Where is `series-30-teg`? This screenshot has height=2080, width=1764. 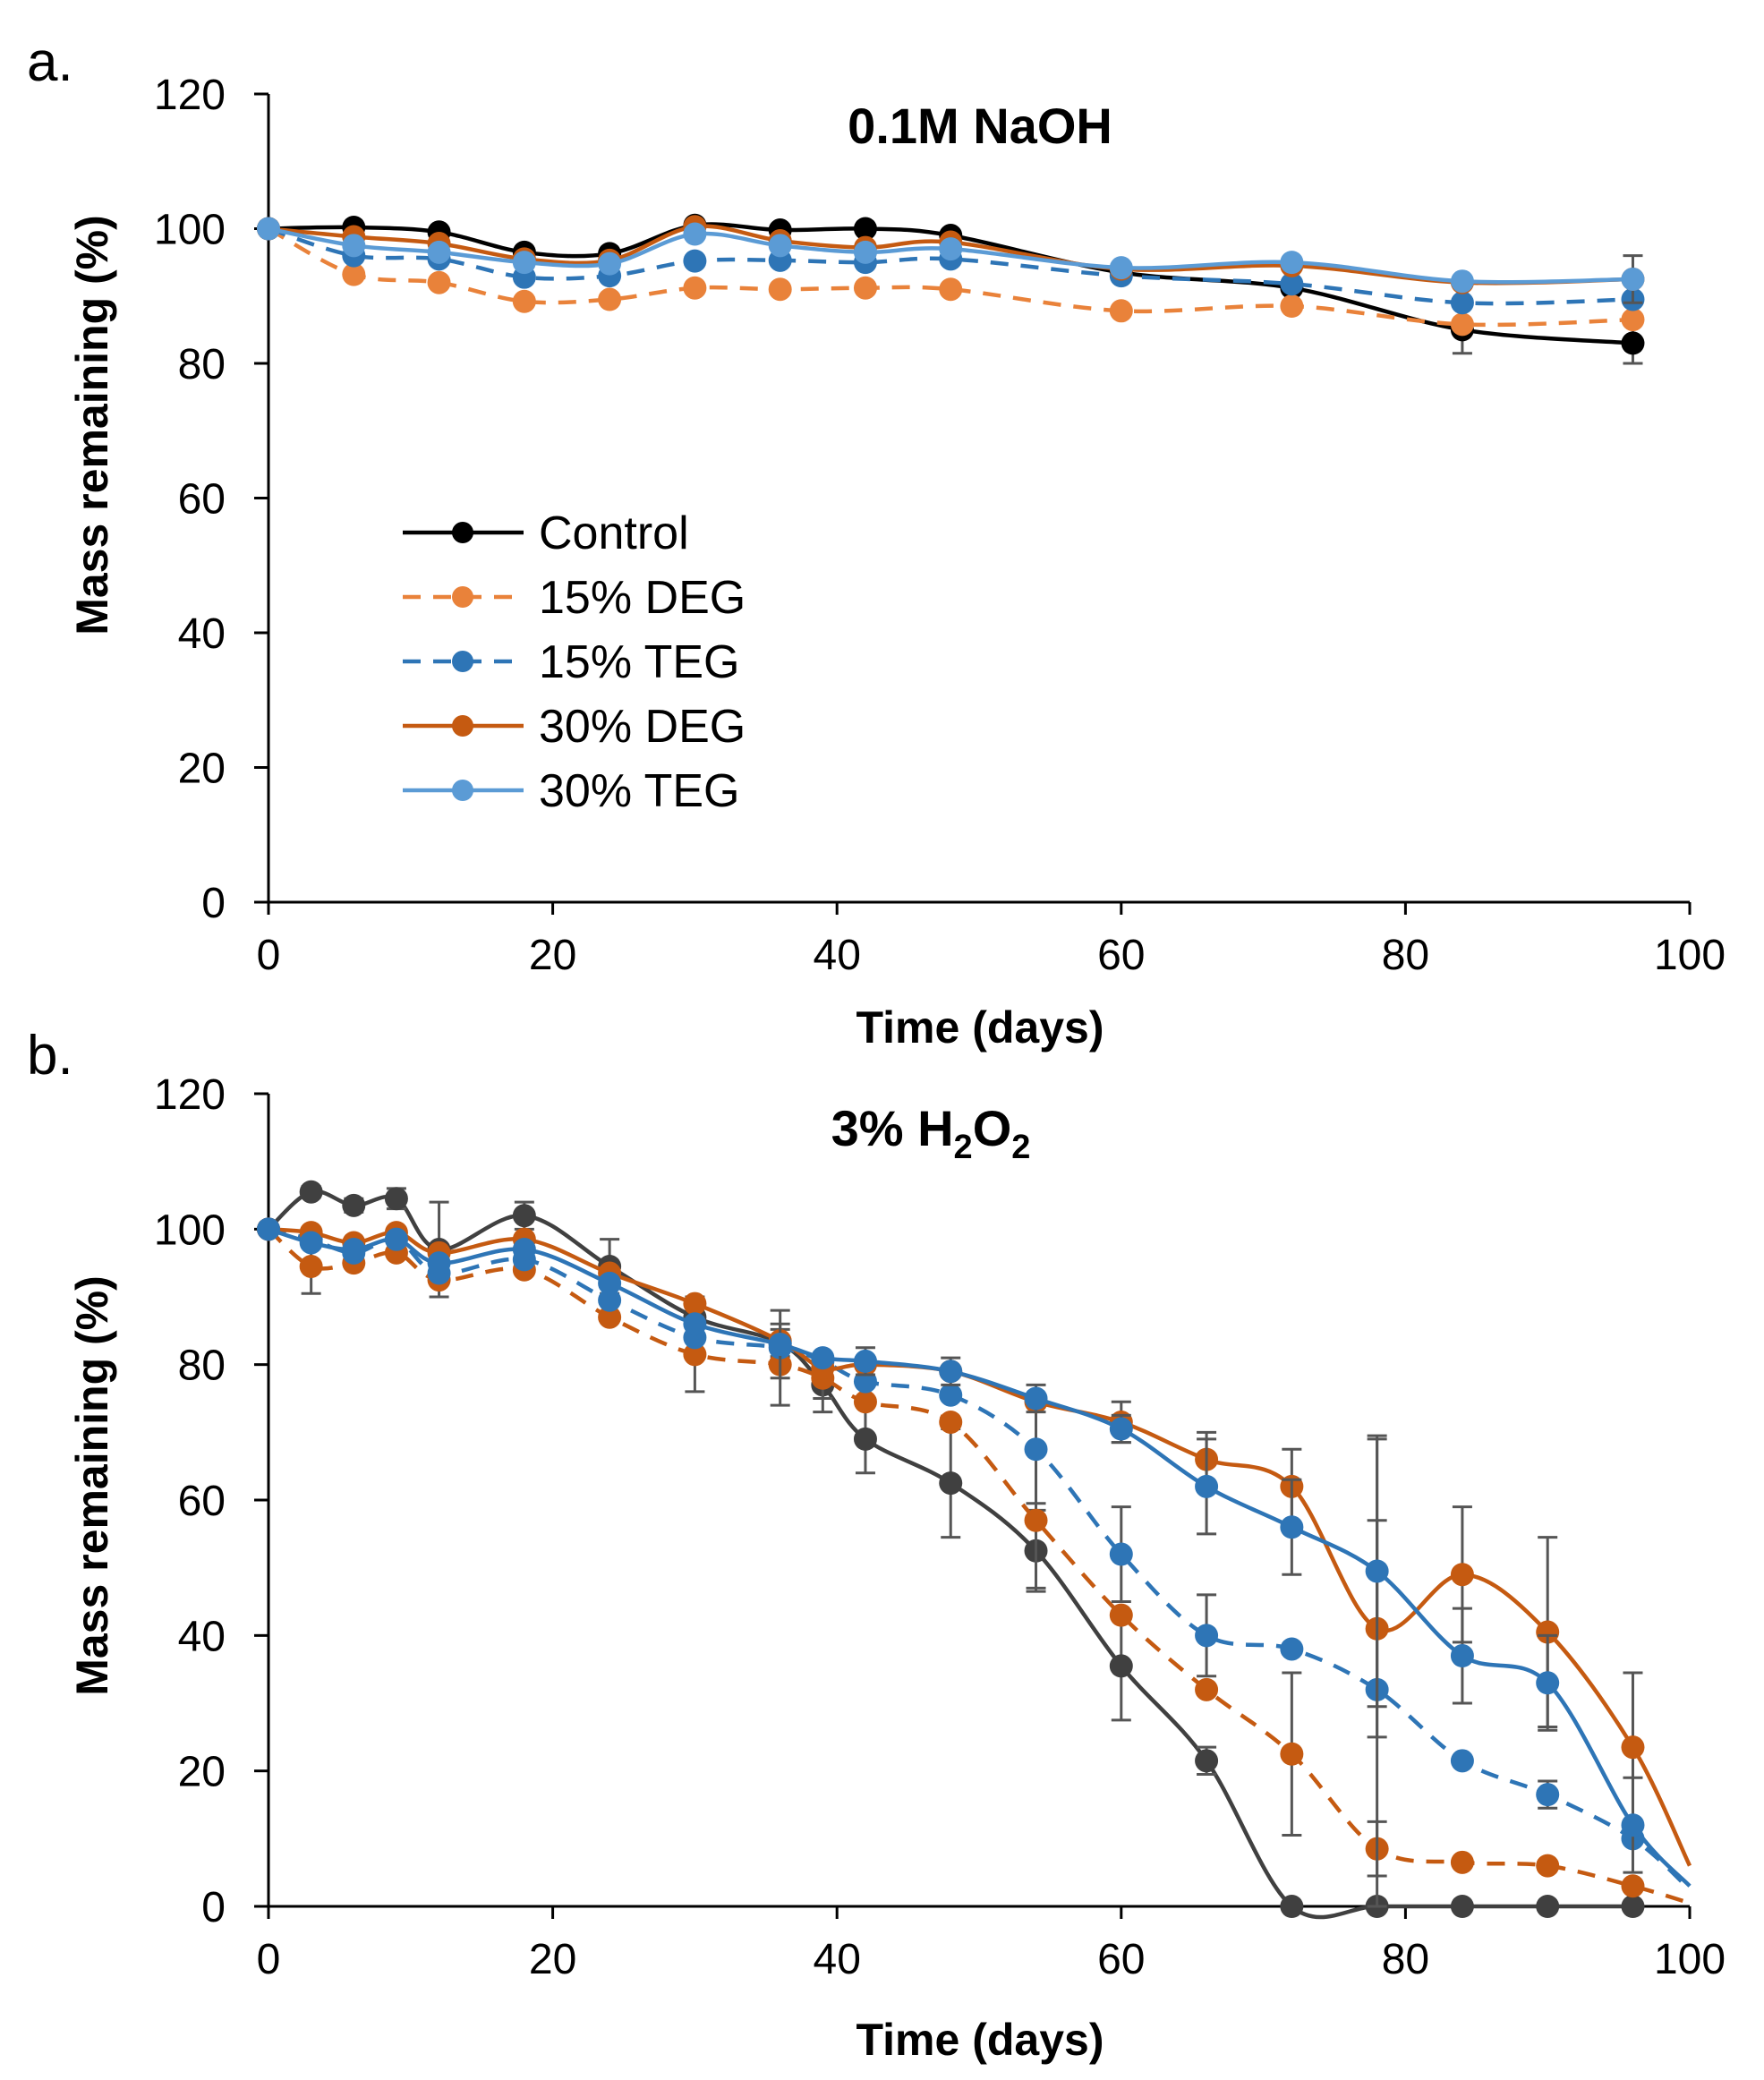
series-30-teg is located at coordinates (951, 256).